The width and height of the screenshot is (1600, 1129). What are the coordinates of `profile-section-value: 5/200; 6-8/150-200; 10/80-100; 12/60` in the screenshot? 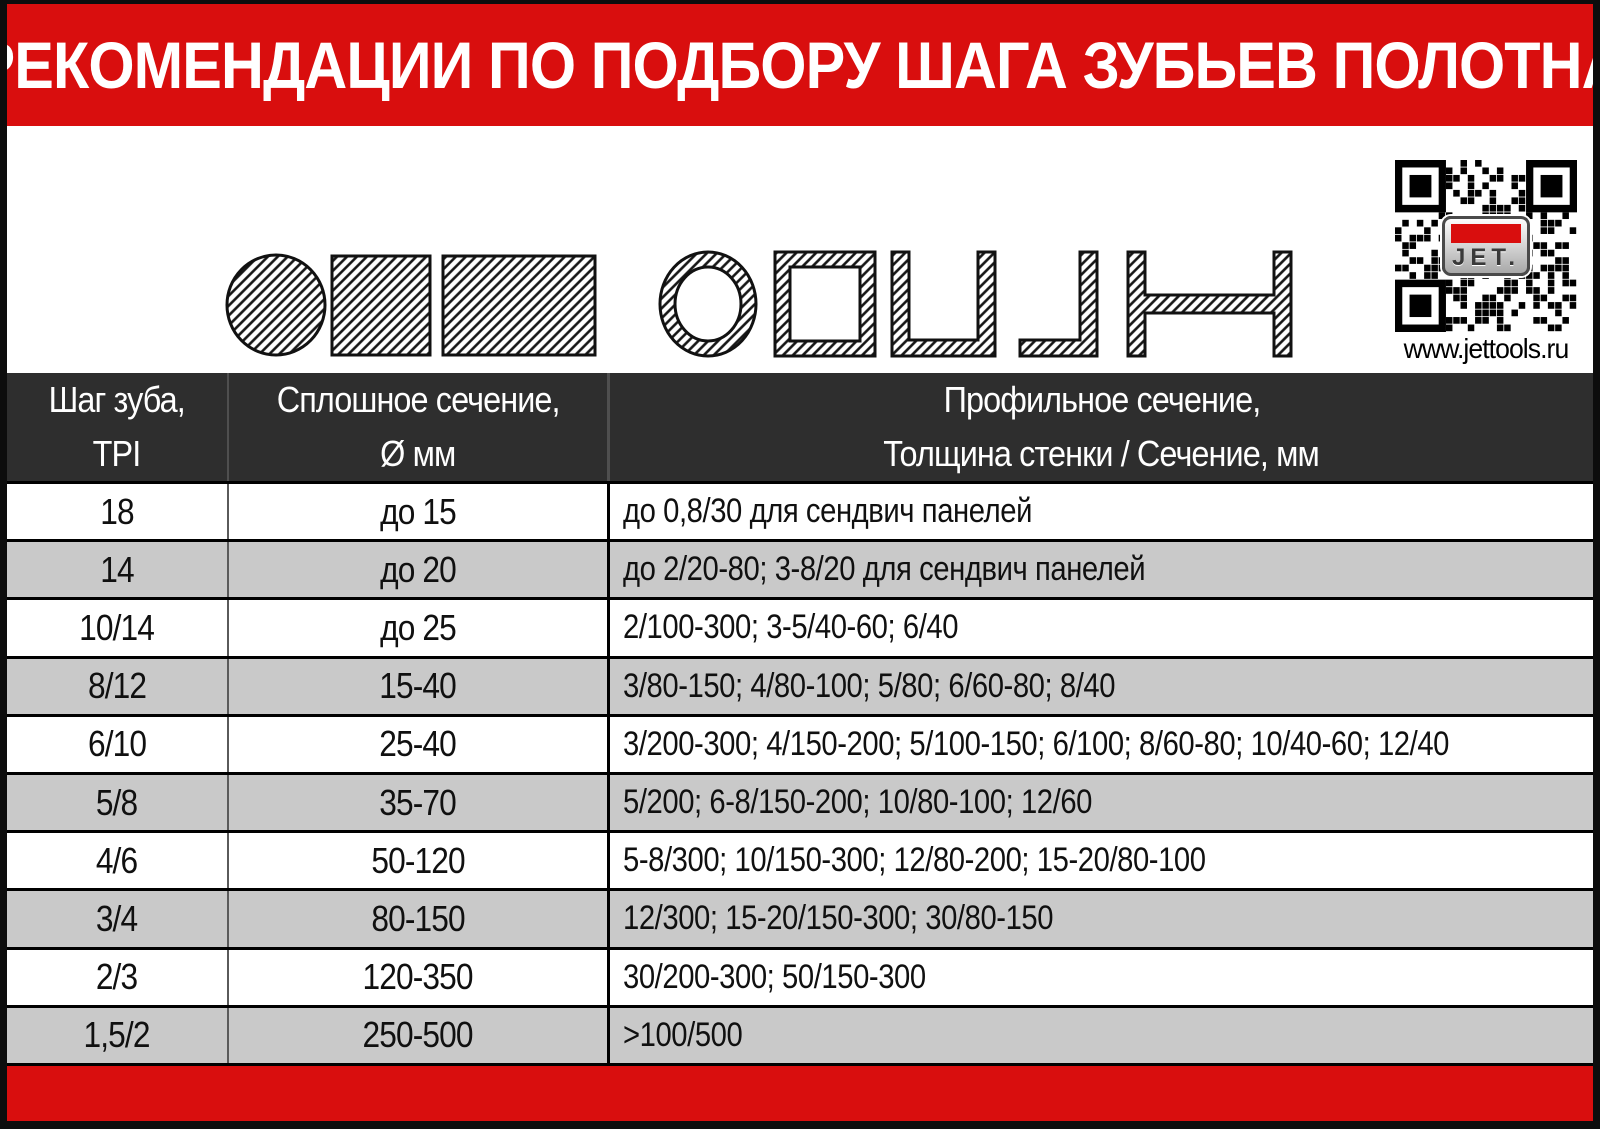 It's located at (857, 802).